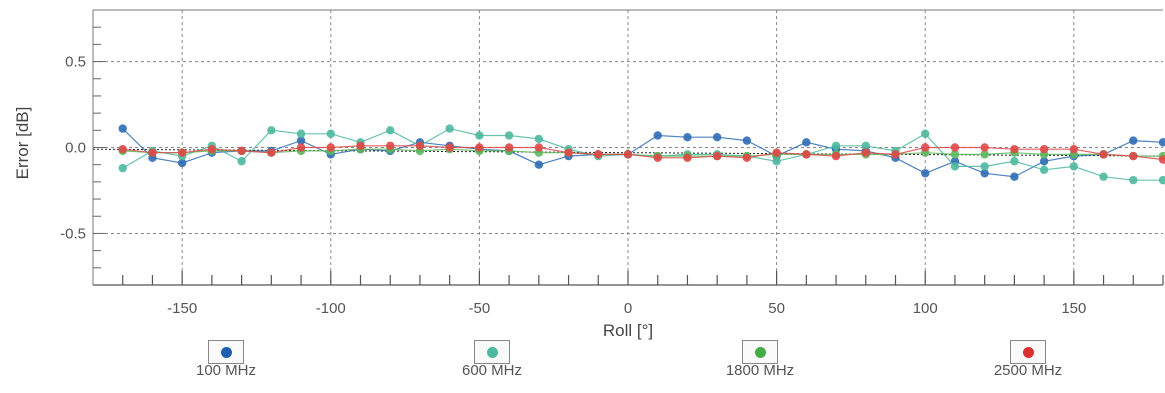  Describe the element at coordinates (480, 308) in the screenshot. I see `x-tick-label: -50` at that location.